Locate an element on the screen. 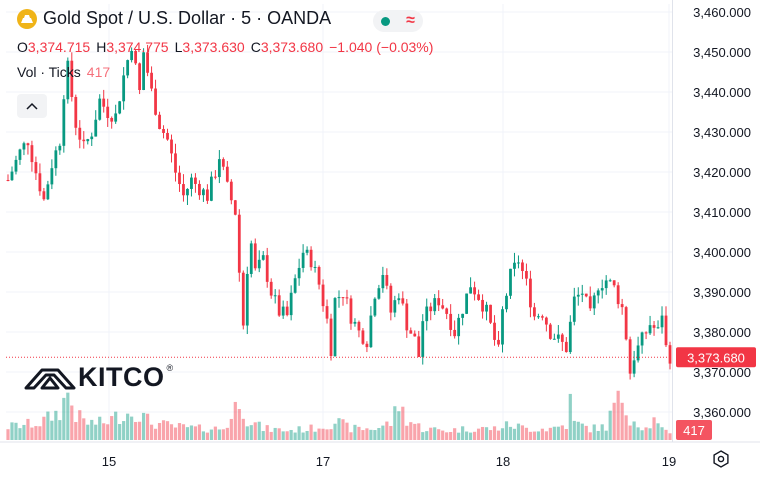 This screenshot has width=760, height=486. settings-button is located at coordinates (721, 461).